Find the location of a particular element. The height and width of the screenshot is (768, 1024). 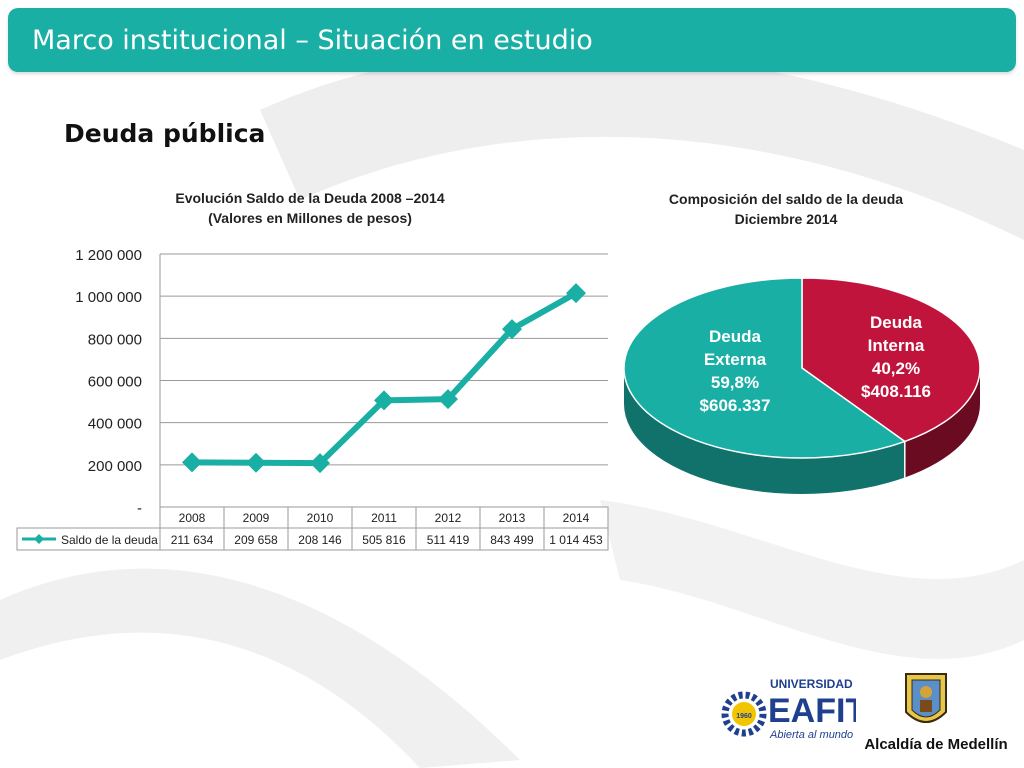

table-value-row is located at coordinates (312, 539).